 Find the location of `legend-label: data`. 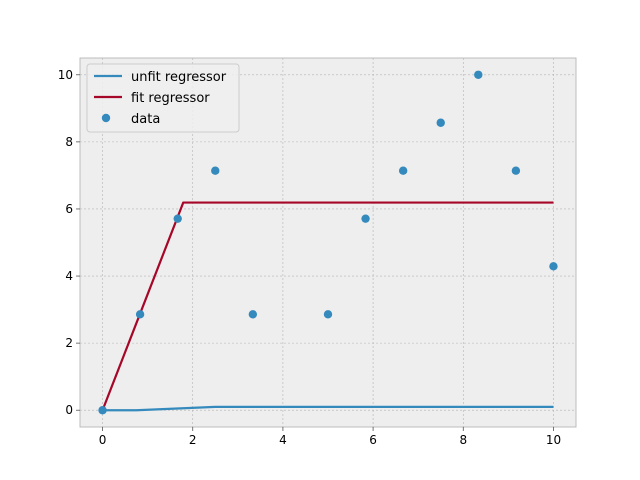

legend-label: data is located at coordinates (145, 119).